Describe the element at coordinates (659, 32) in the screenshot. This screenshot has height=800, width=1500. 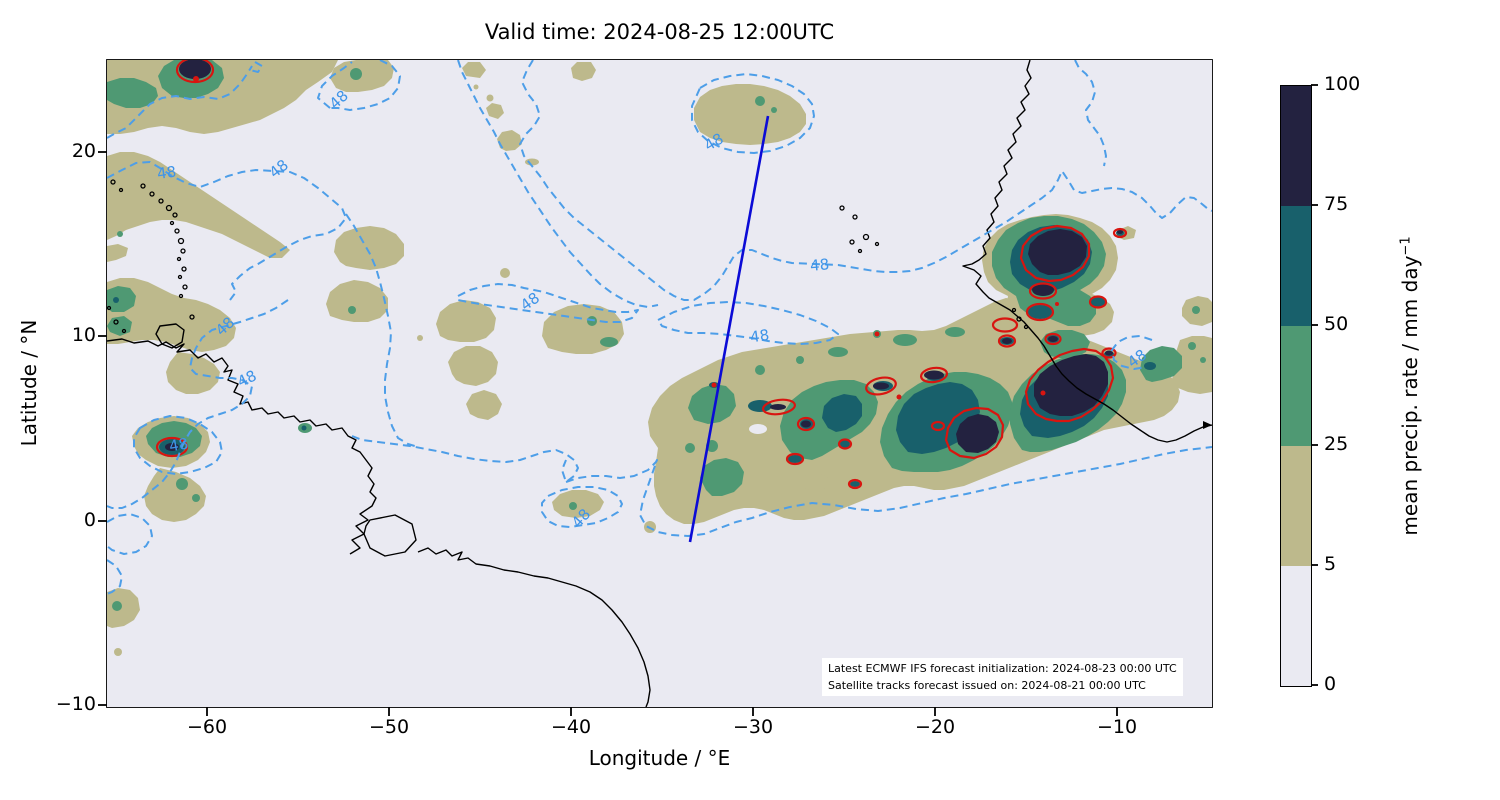
I see `plot-title: Valid time: 2024-08-25 12:00UTC` at that location.